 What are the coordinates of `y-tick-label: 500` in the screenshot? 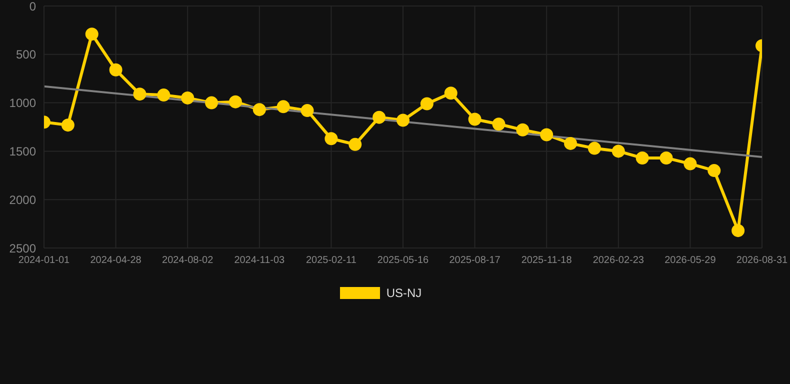 It's located at (26, 55).